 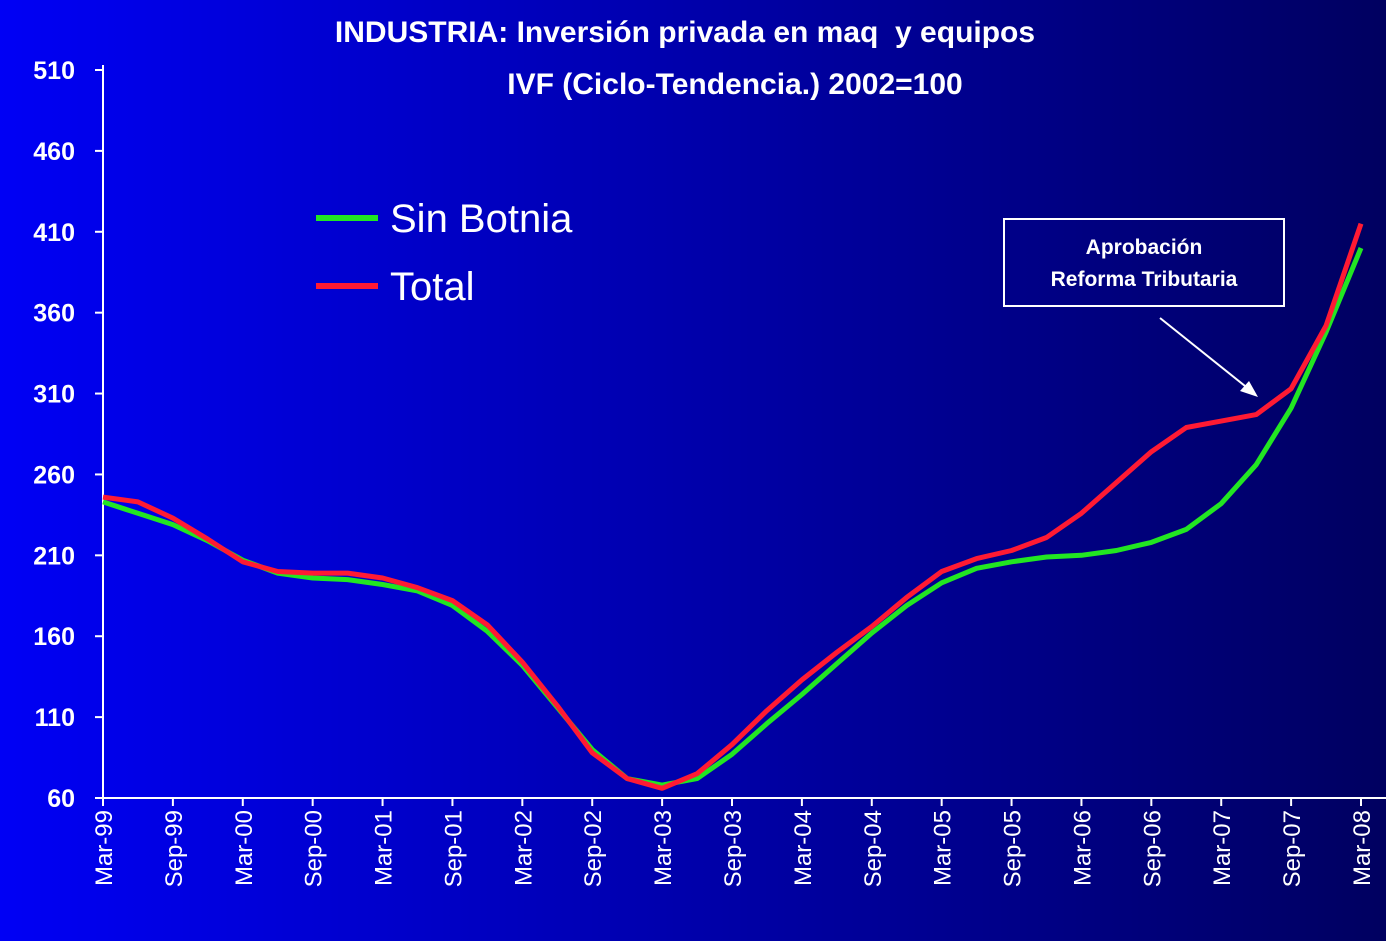 I want to click on y-tick-label: 460, so click(x=54, y=152).